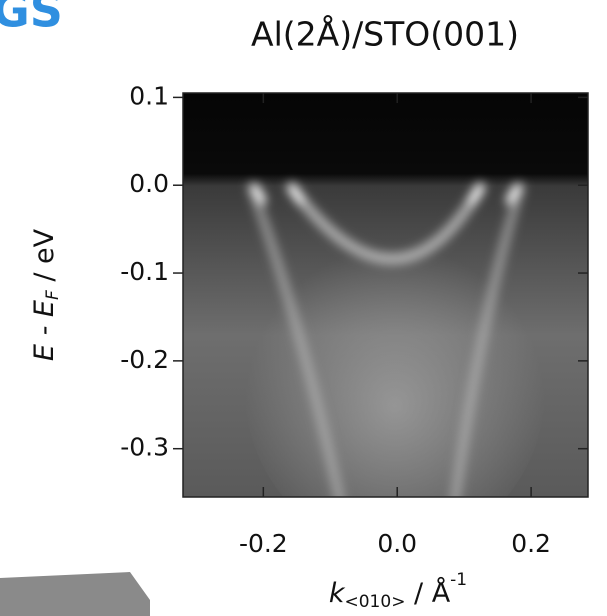  Describe the element at coordinates (385, 34) in the screenshot. I see `chart-title: Al(2Å)/STO(001)` at that location.